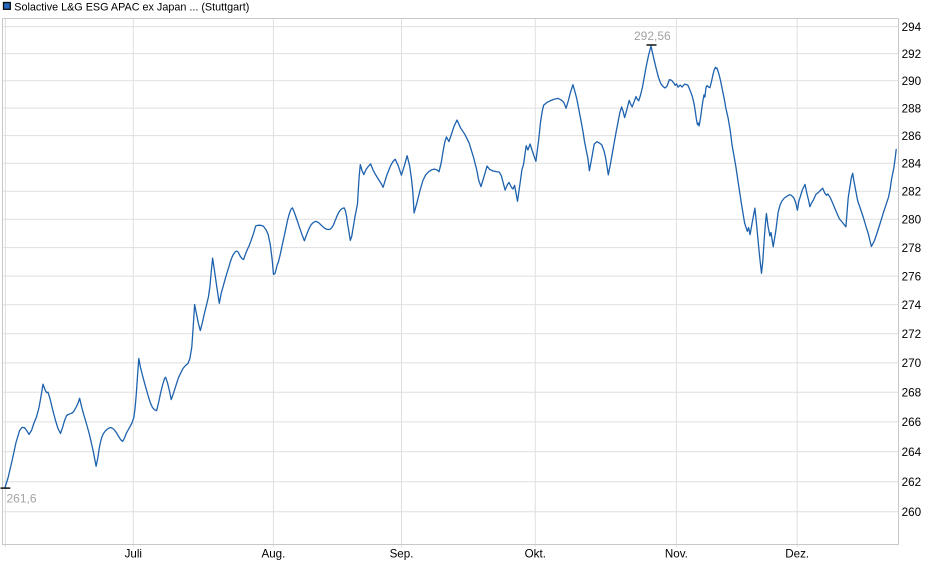  I want to click on svg-text: 282, so click(912, 191).